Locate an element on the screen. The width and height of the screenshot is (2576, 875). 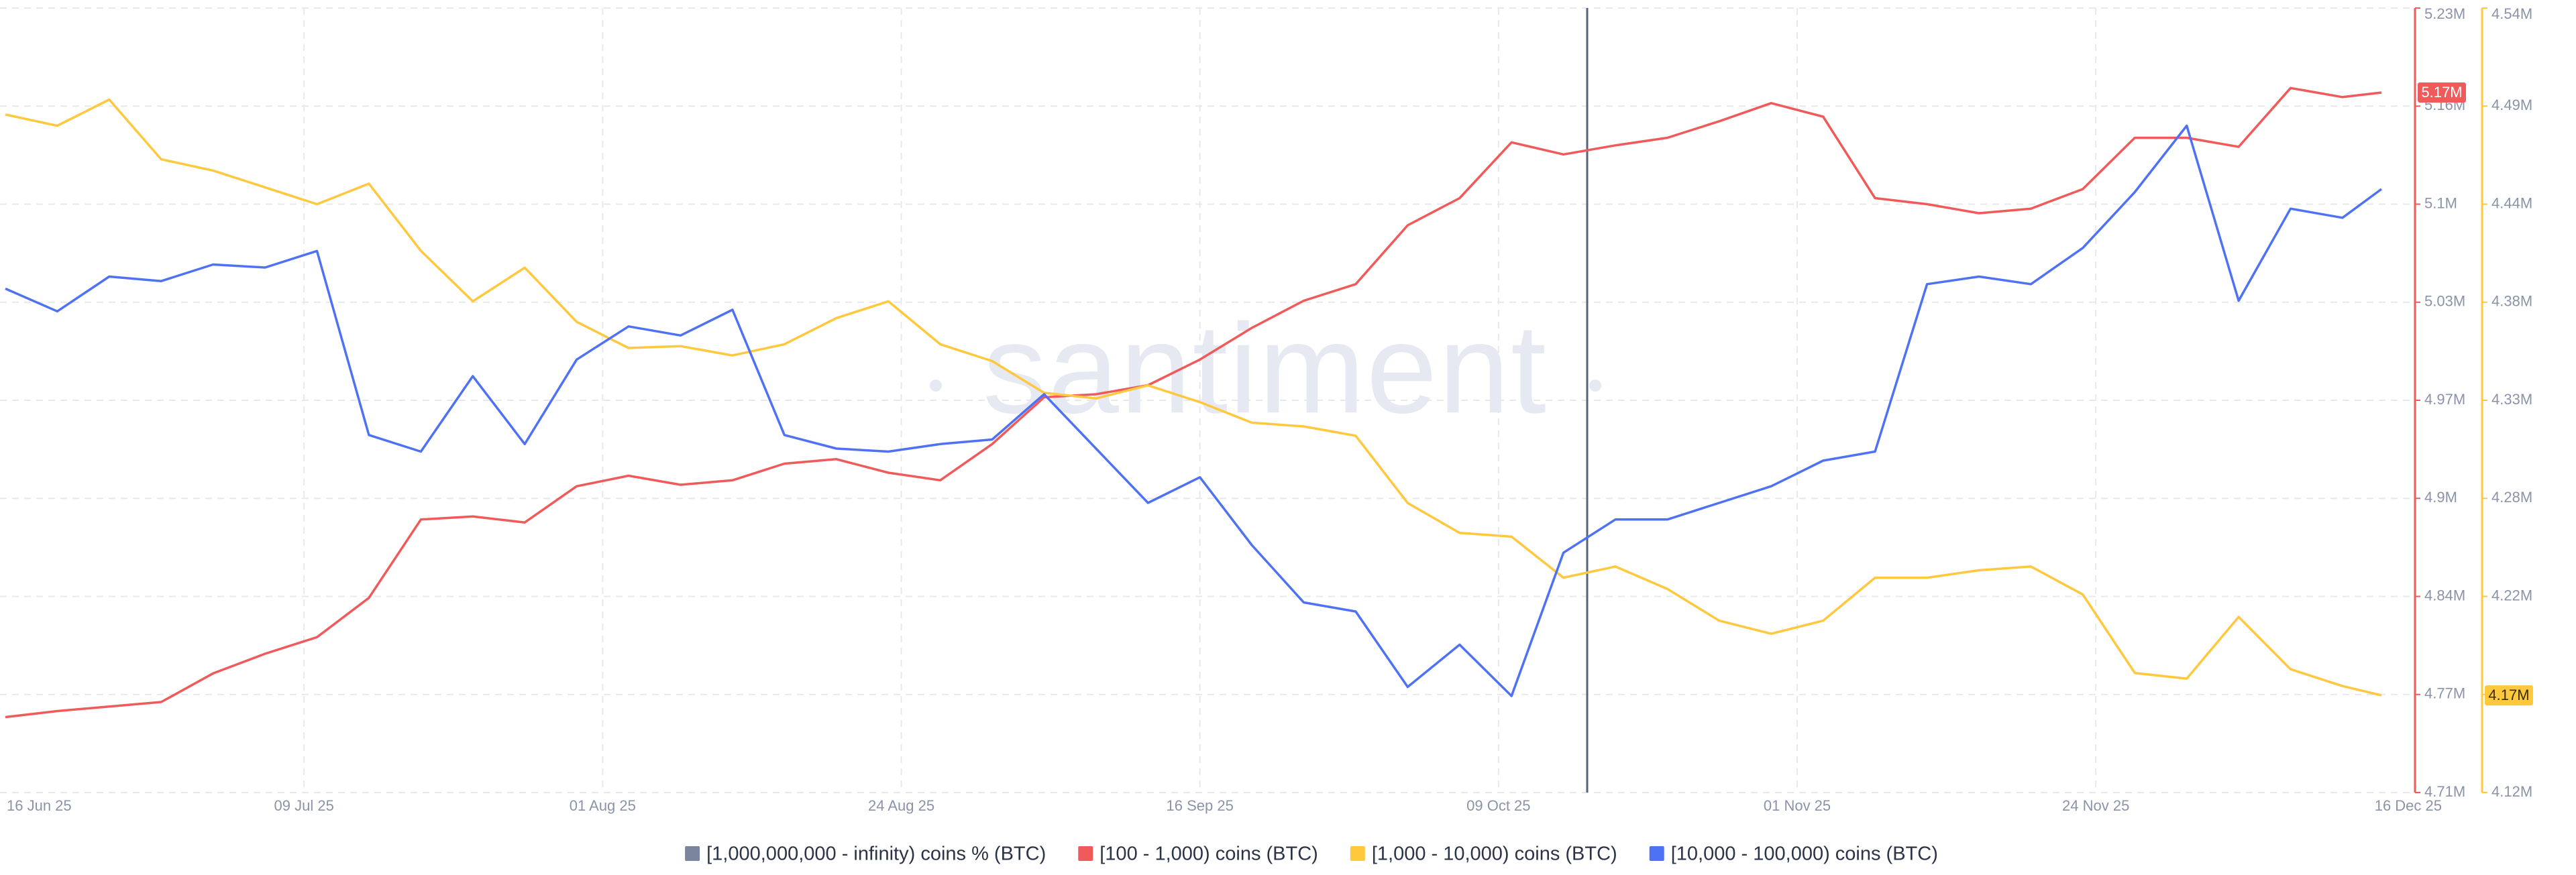
y2-tick-label: 4.49M is located at coordinates (2511, 105).